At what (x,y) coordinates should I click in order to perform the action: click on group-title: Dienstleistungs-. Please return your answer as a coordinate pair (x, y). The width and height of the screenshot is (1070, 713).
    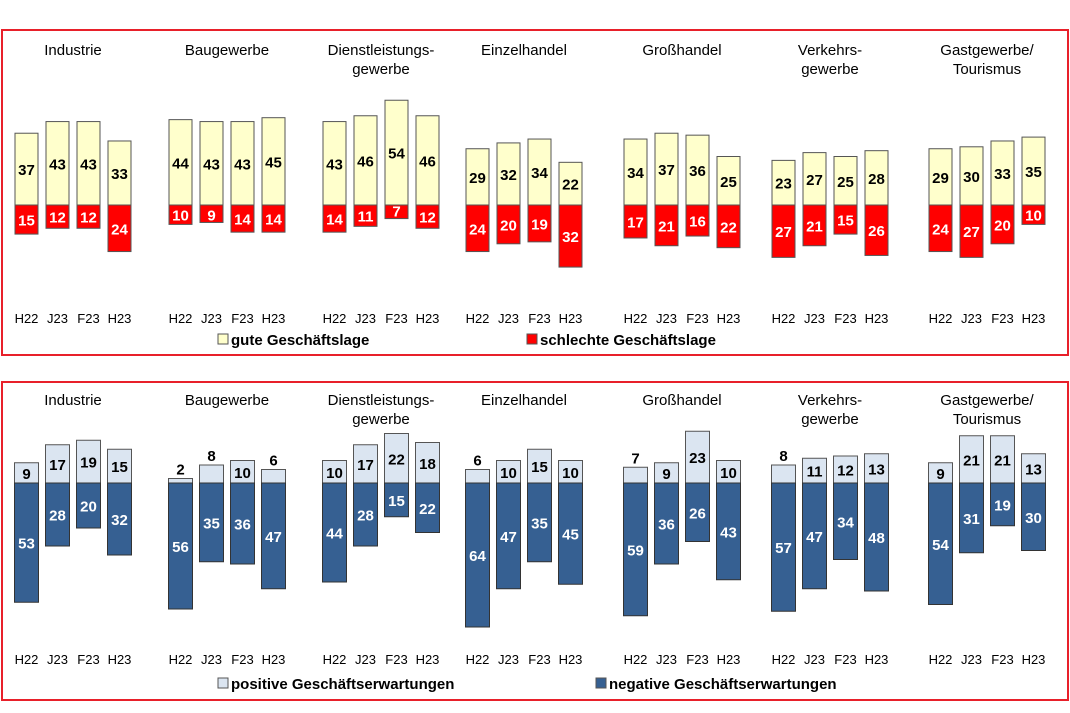
    Looking at the image, I should click on (381, 50).